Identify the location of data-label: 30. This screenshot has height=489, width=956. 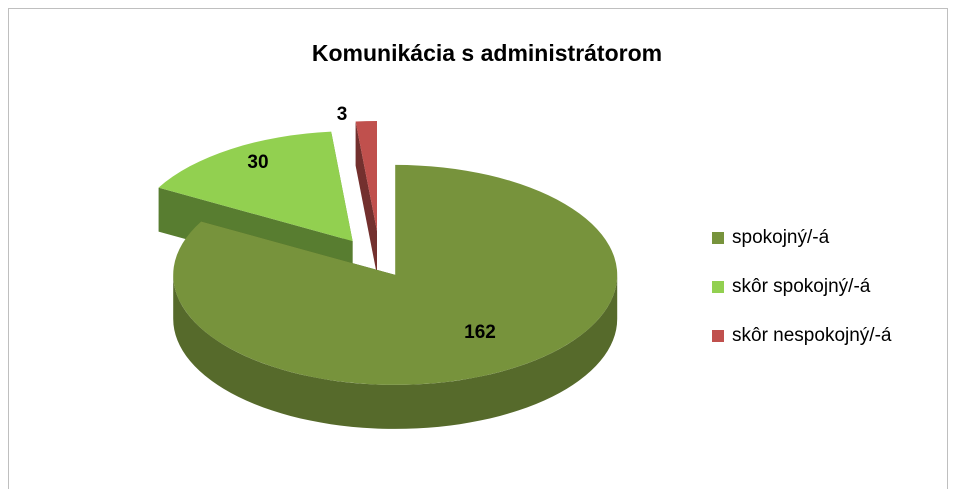
(257, 162).